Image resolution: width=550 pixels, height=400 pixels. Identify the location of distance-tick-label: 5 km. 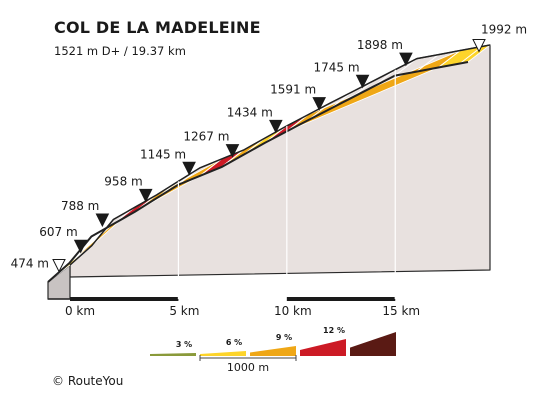
(184, 311).